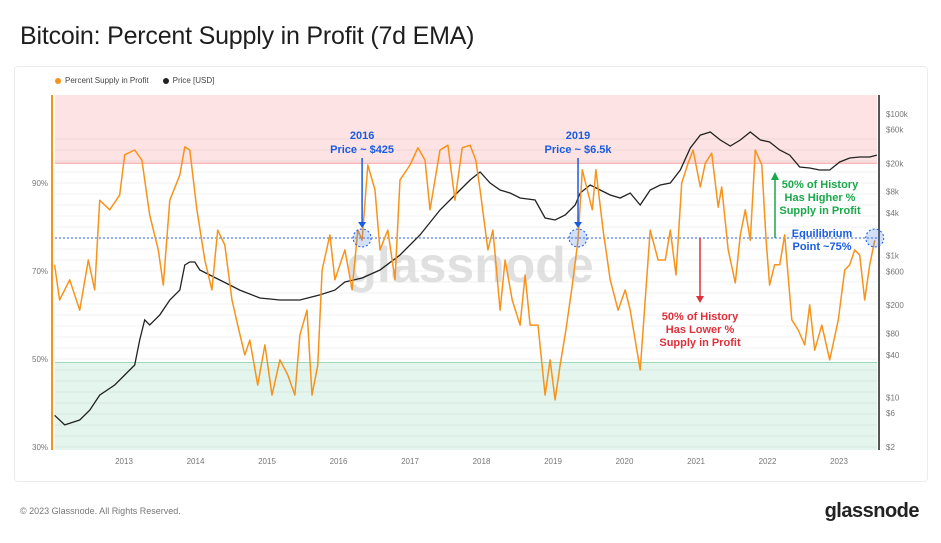 This screenshot has height=543, width=941. Describe the element at coordinates (895, 130) in the screenshot. I see `y-right-tick-label: $60k` at that location.